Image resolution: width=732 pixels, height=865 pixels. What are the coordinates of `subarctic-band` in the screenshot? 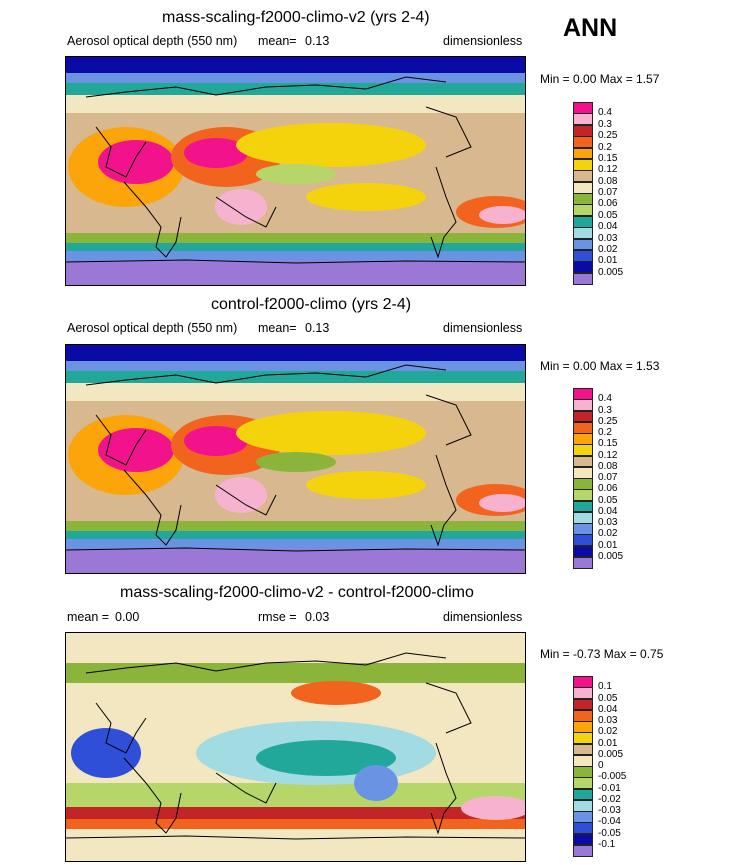 It's located at (295, 366).